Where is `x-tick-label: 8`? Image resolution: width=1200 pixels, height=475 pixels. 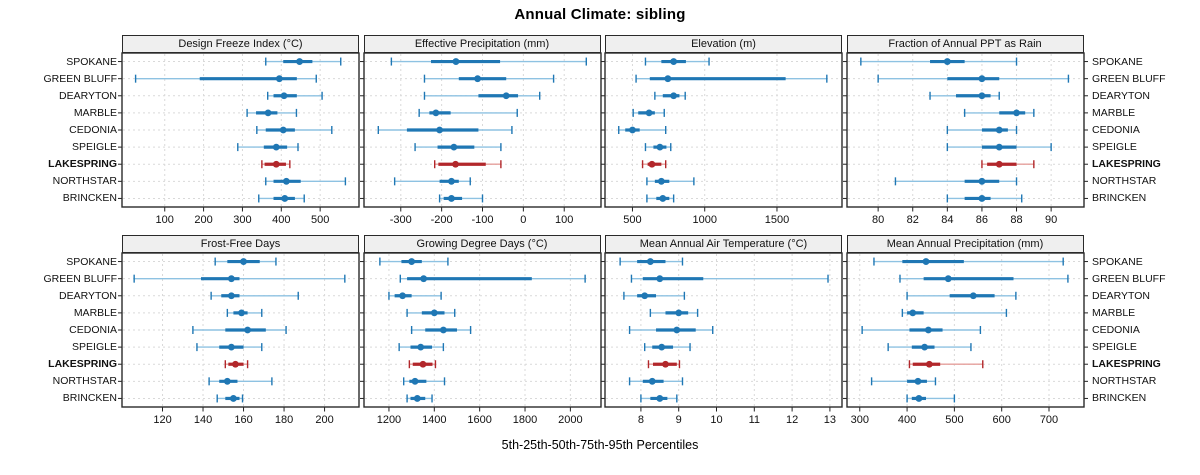
x-tick-label: 8 is located at coordinates (641, 420).